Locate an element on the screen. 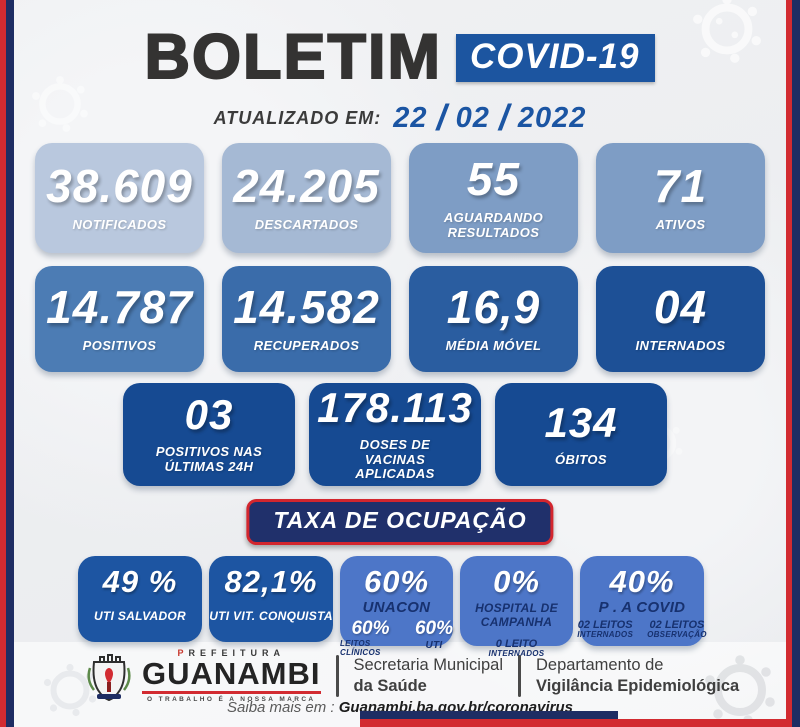  occupancy-card-uti-salvador: 49 % UTI SALVADOR is located at coordinates (140, 599).